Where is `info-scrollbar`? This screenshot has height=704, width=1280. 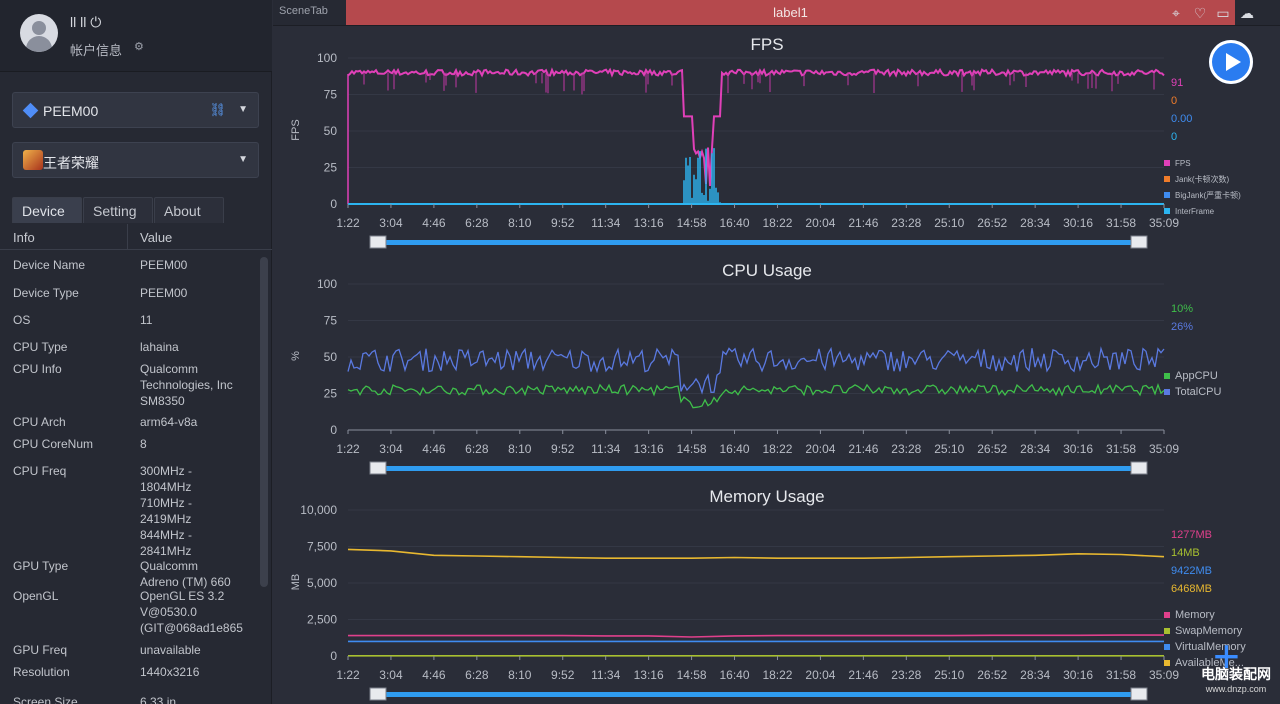
info-scrollbar is located at coordinates (264, 422).